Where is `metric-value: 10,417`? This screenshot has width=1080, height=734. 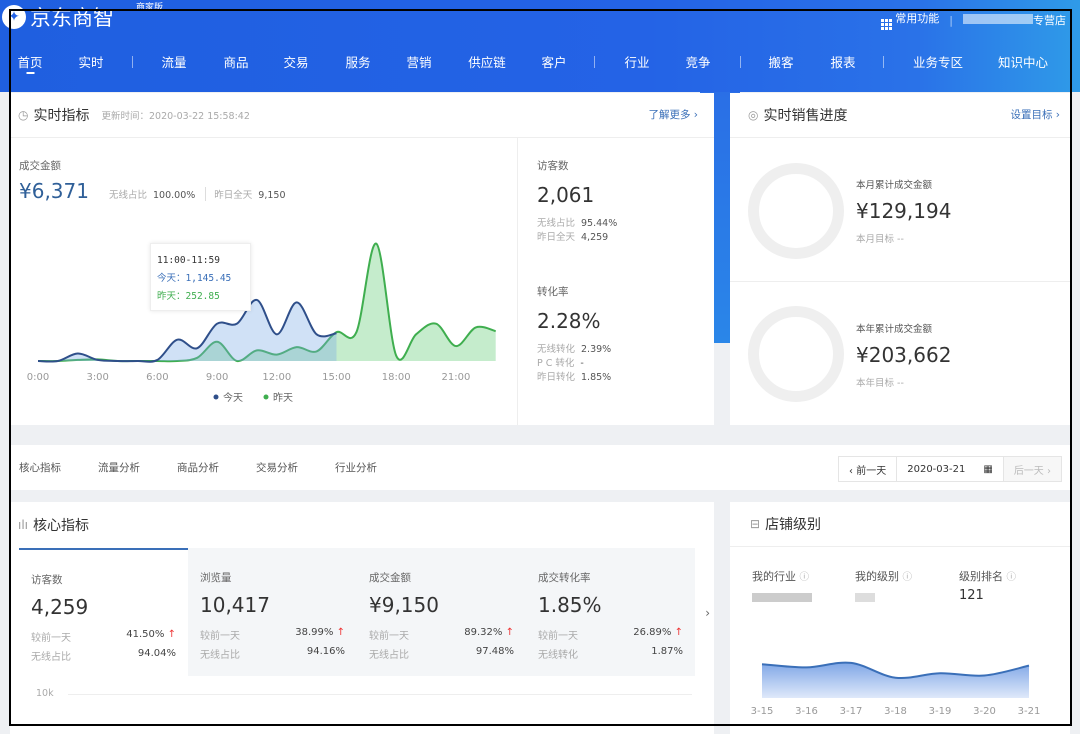 metric-value: 10,417 is located at coordinates (235, 605).